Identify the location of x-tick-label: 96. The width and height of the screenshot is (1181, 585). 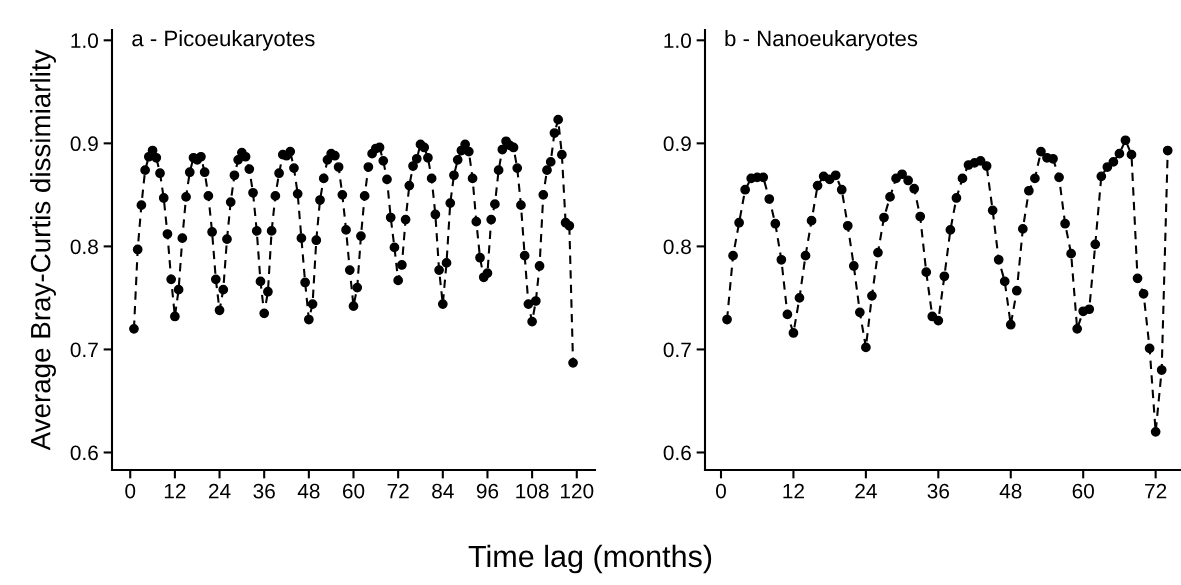
(487, 491).